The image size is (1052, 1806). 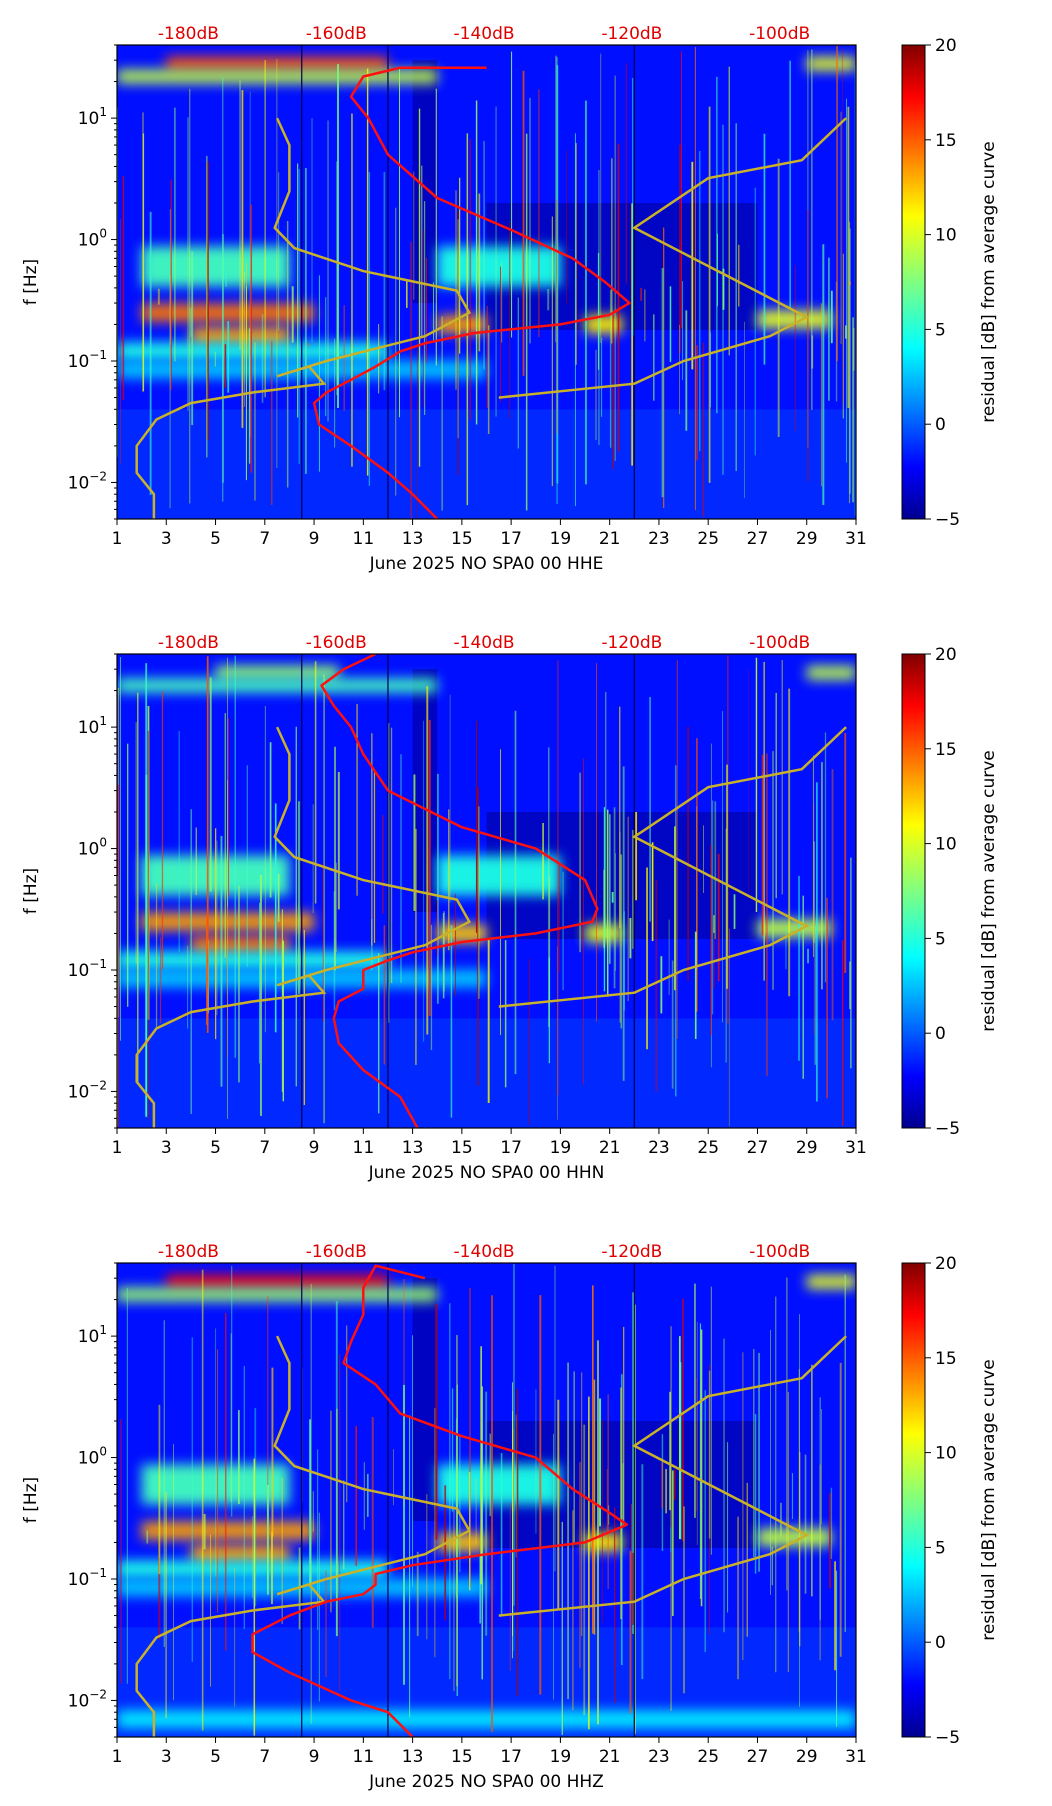 I want to click on colorbar-gradient, so click(x=913, y=282).